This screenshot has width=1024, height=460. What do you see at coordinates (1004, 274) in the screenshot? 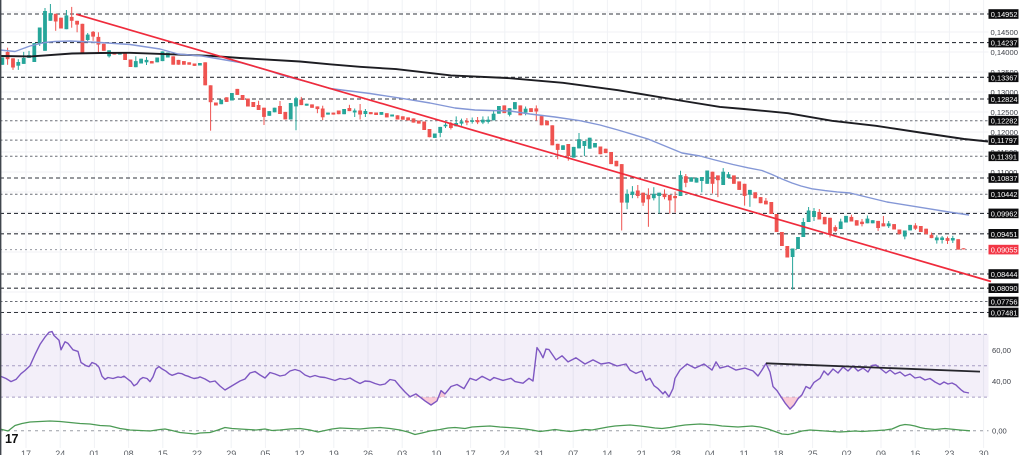
I see `svg-text: 0,08444` at bounding box center [1004, 274].